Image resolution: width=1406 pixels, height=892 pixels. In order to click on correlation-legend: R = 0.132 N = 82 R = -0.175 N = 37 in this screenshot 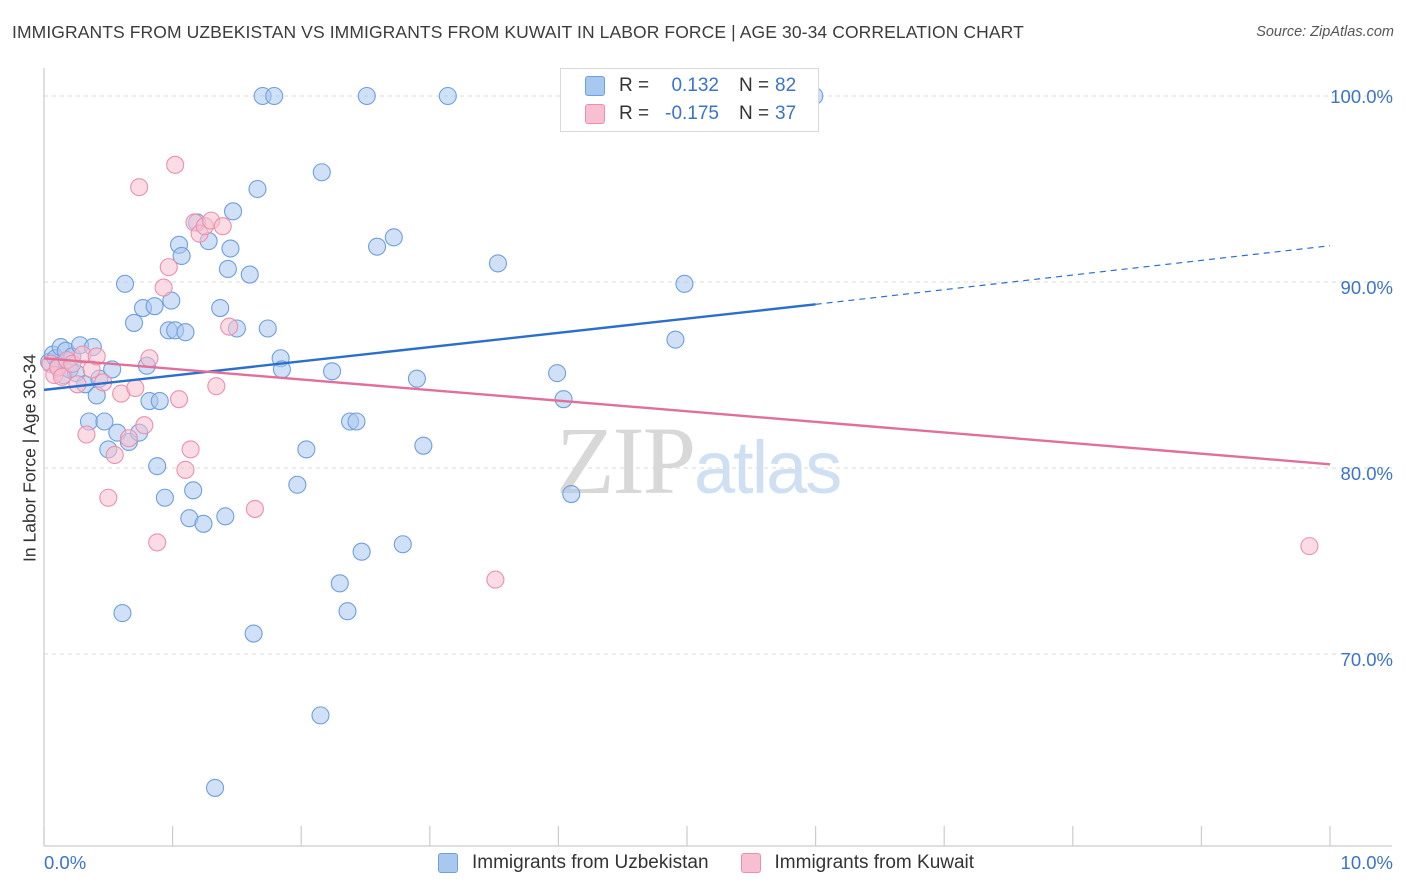, I will do `click(689, 100)`.